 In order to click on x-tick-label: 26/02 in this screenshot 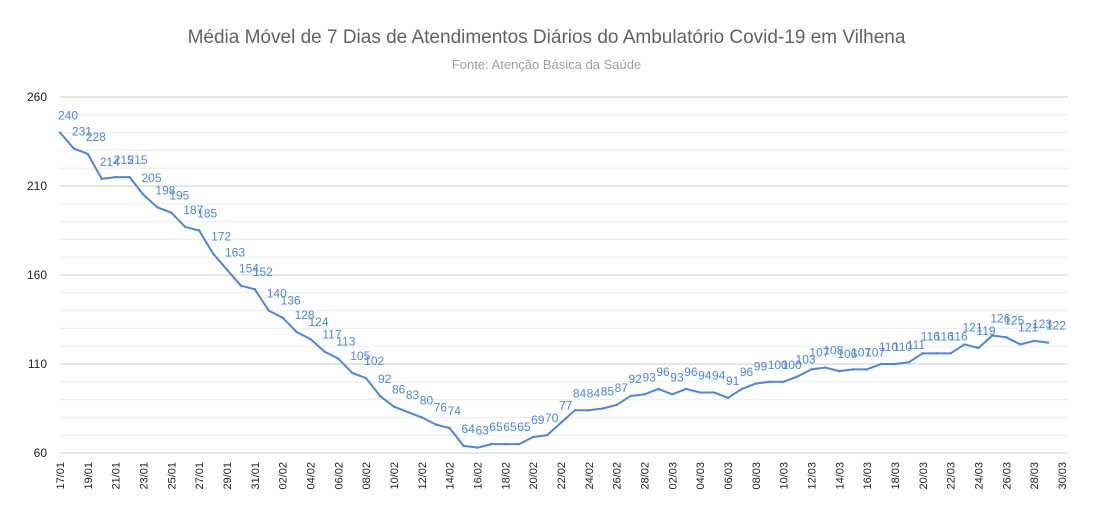, I will do `click(618, 476)`.